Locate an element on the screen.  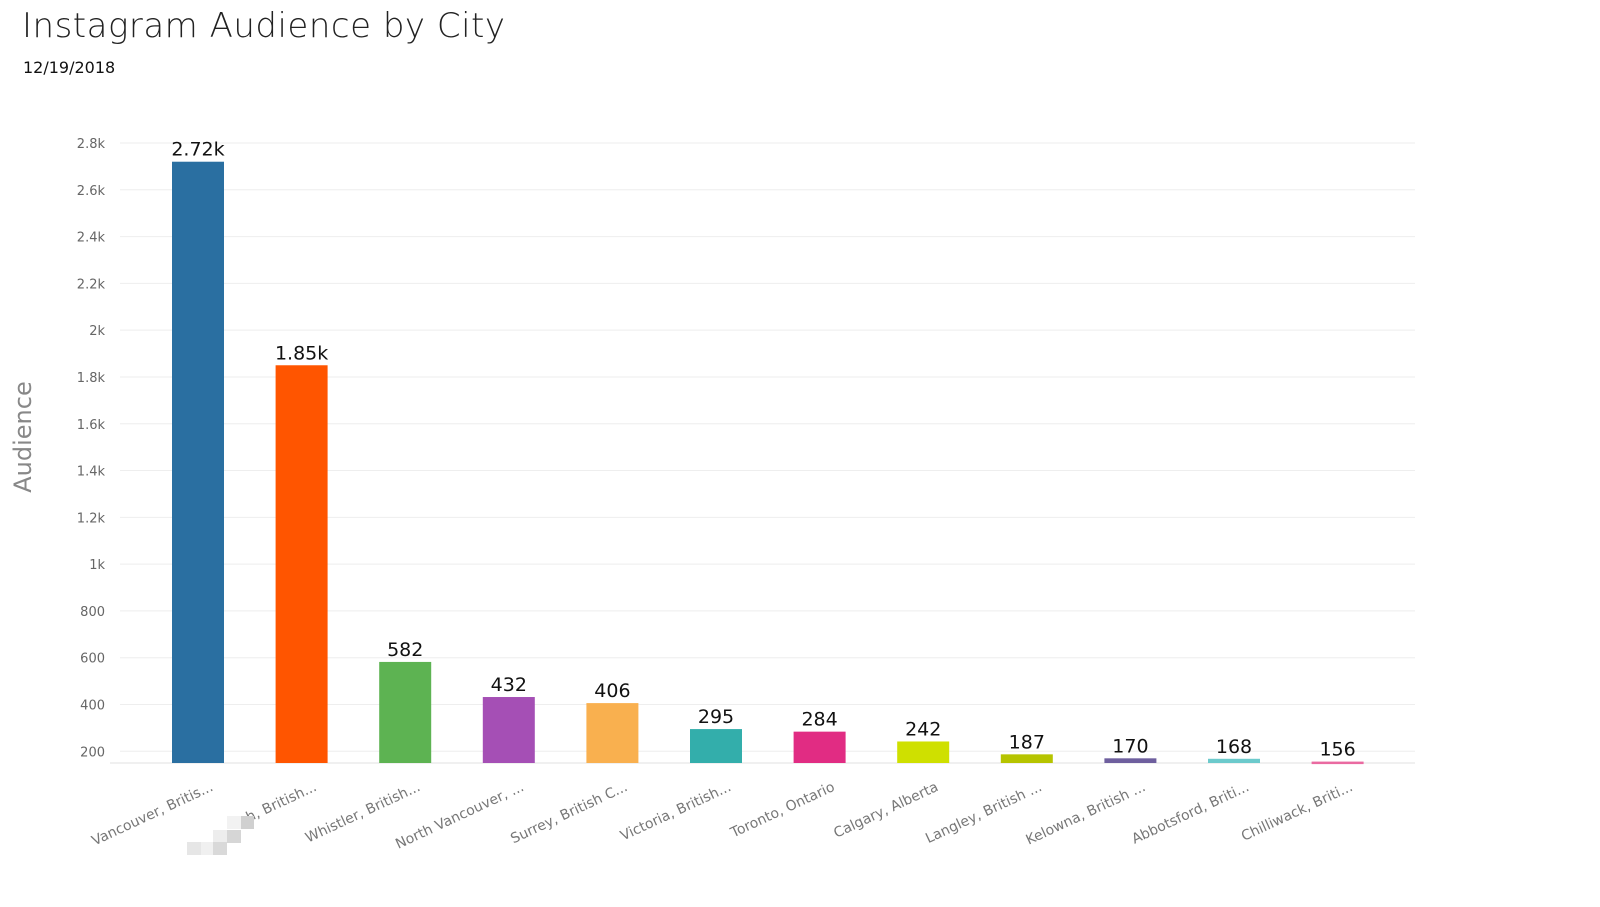
data-label: 170 is located at coordinates (1130, 746).